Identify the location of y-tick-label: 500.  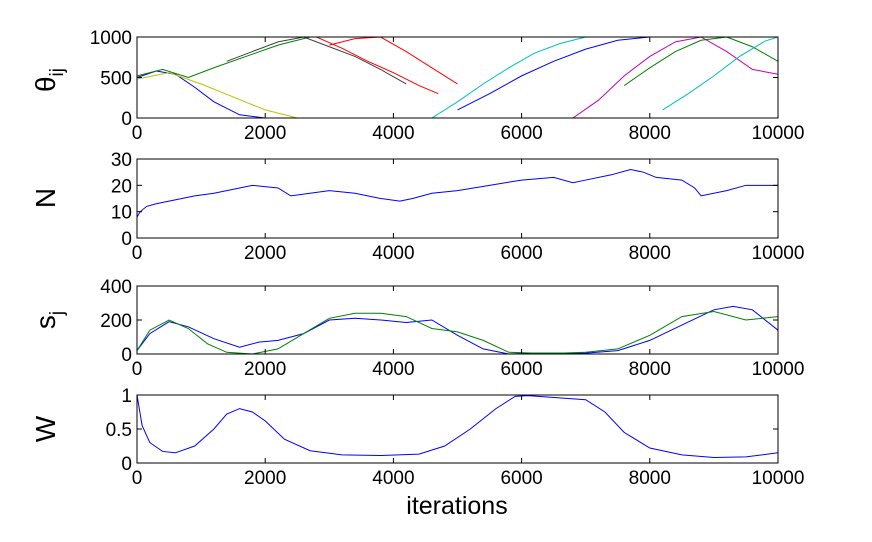
(116, 79).